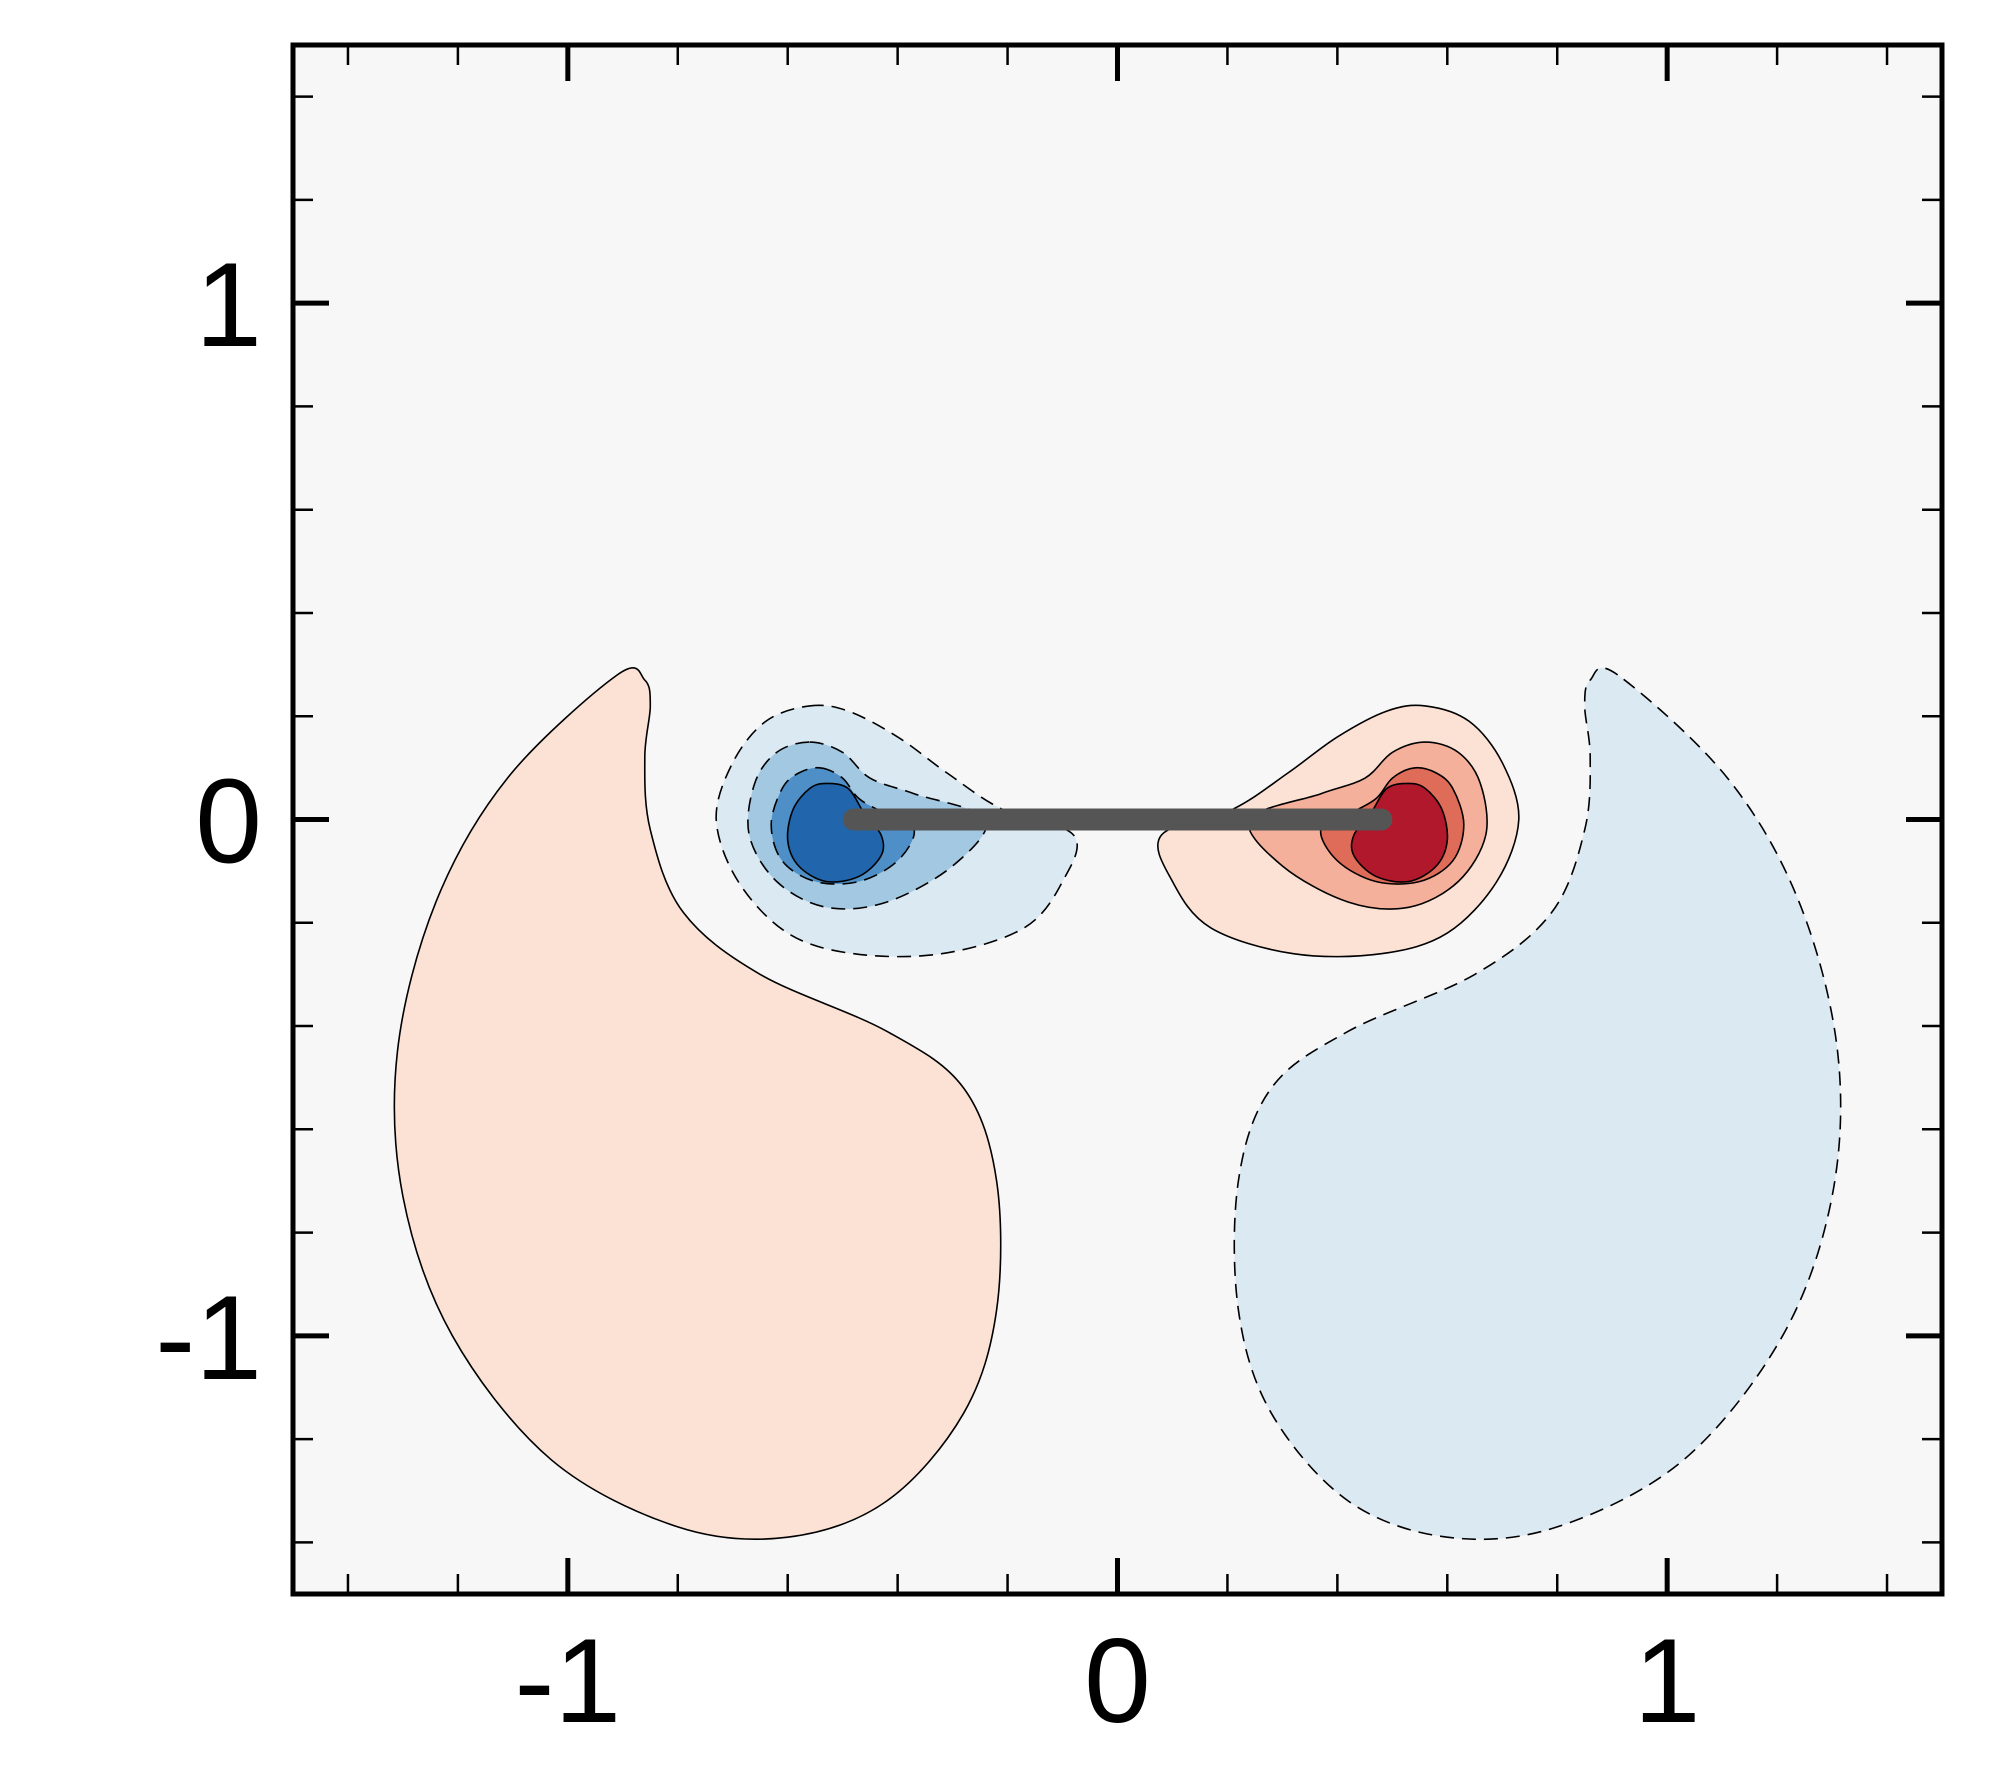  What do you see at coordinates (1667, 1681) in the screenshot?
I see `x-tick-label: 1` at bounding box center [1667, 1681].